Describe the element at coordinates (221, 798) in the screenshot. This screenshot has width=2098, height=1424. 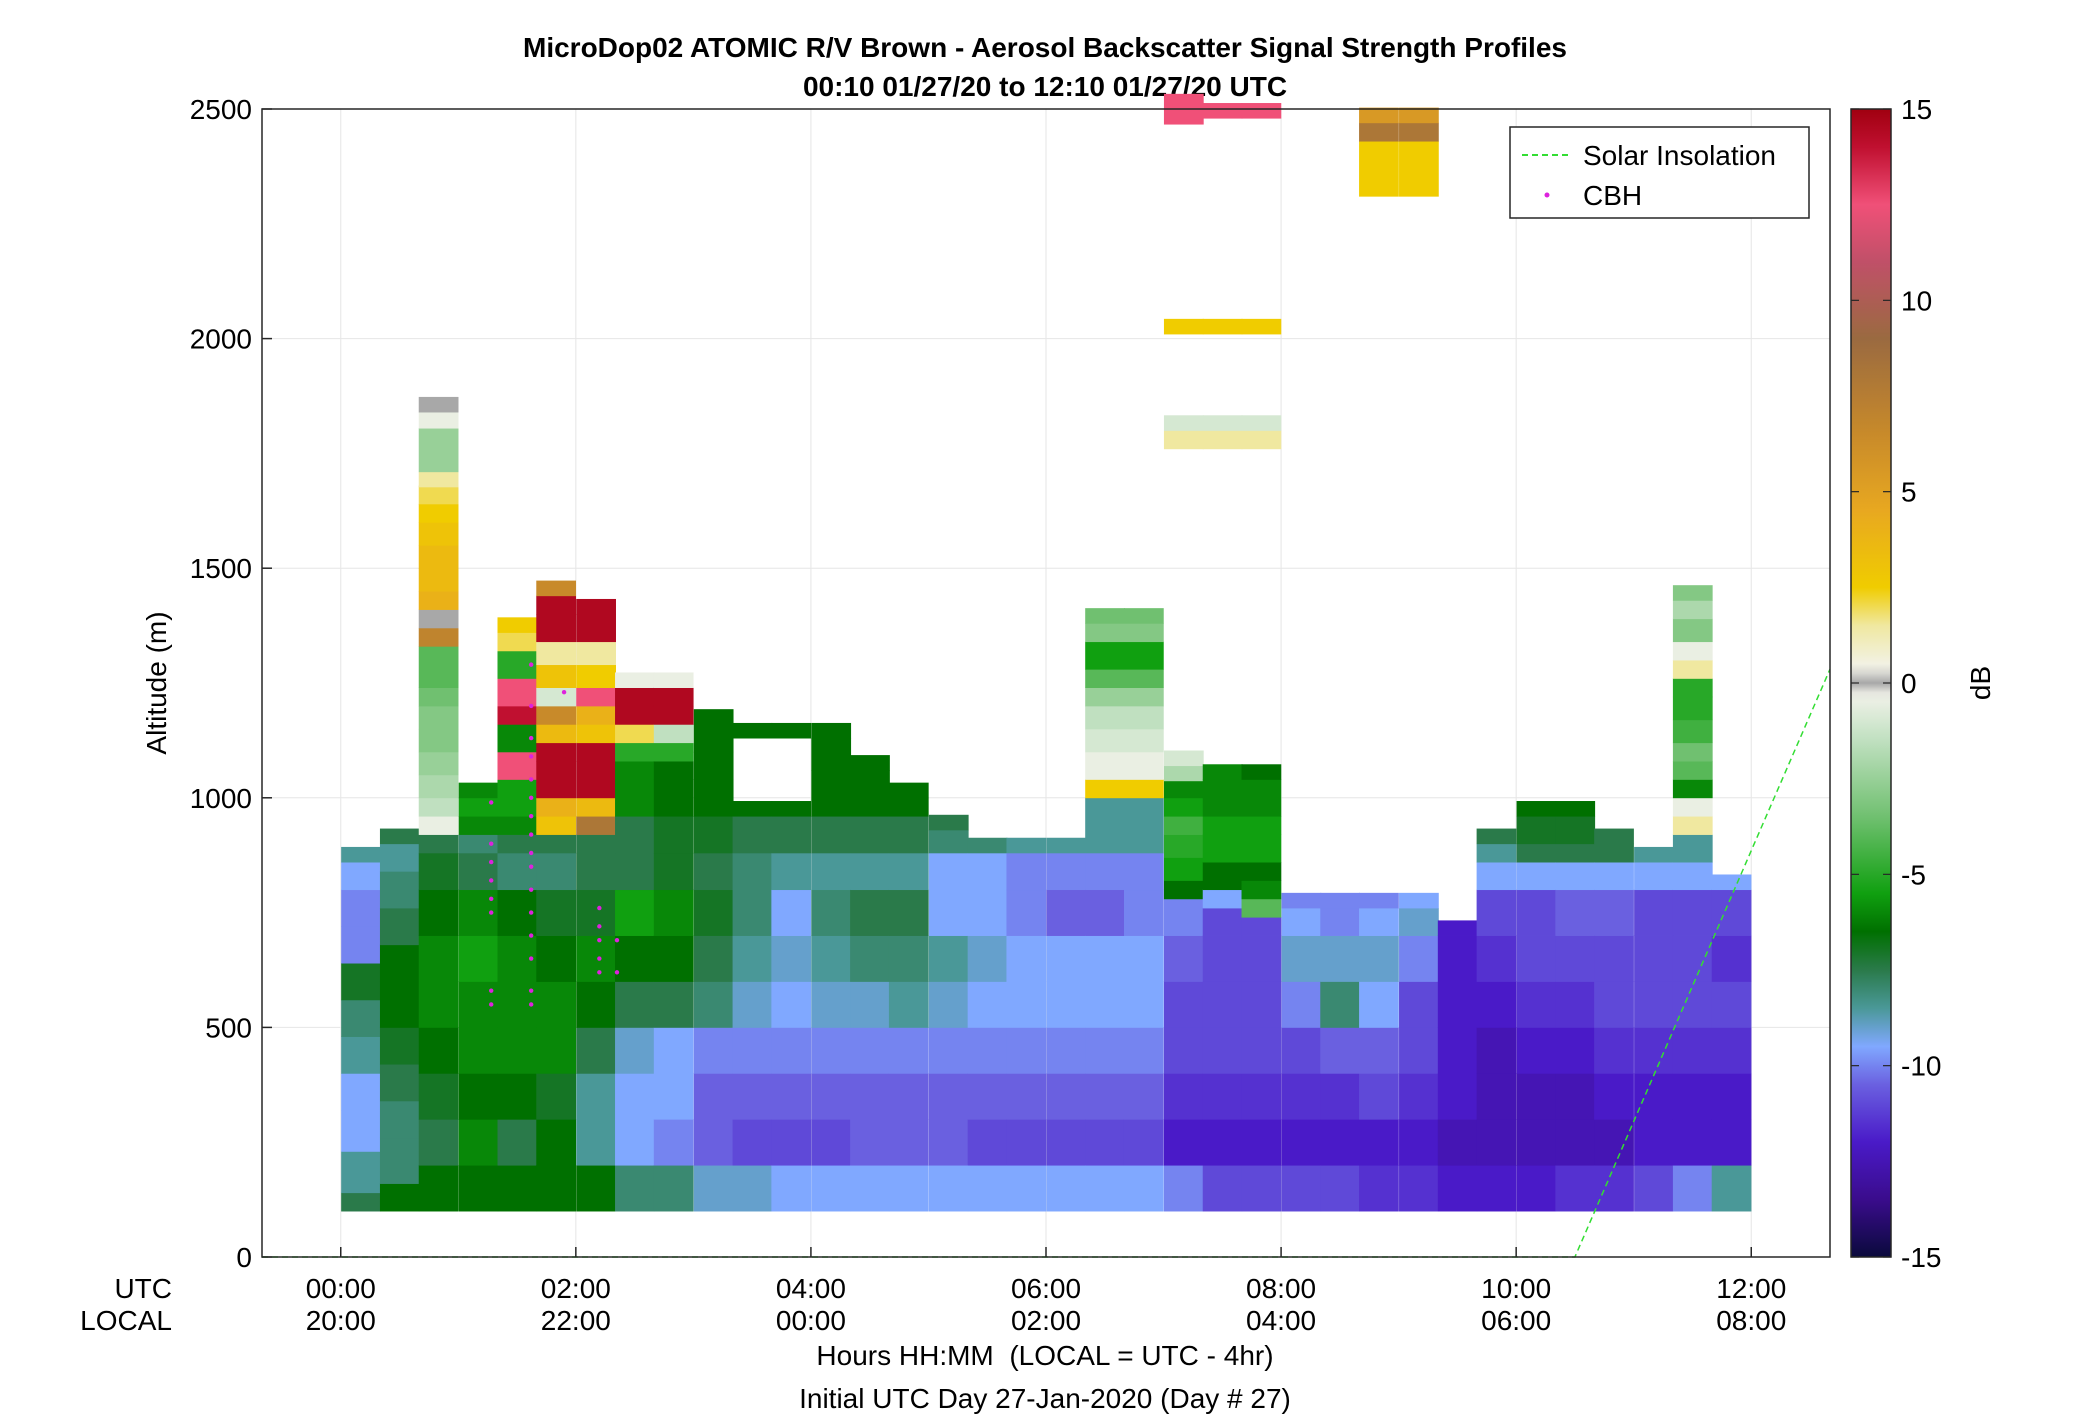
I see `y-tick-label: 1000` at that location.